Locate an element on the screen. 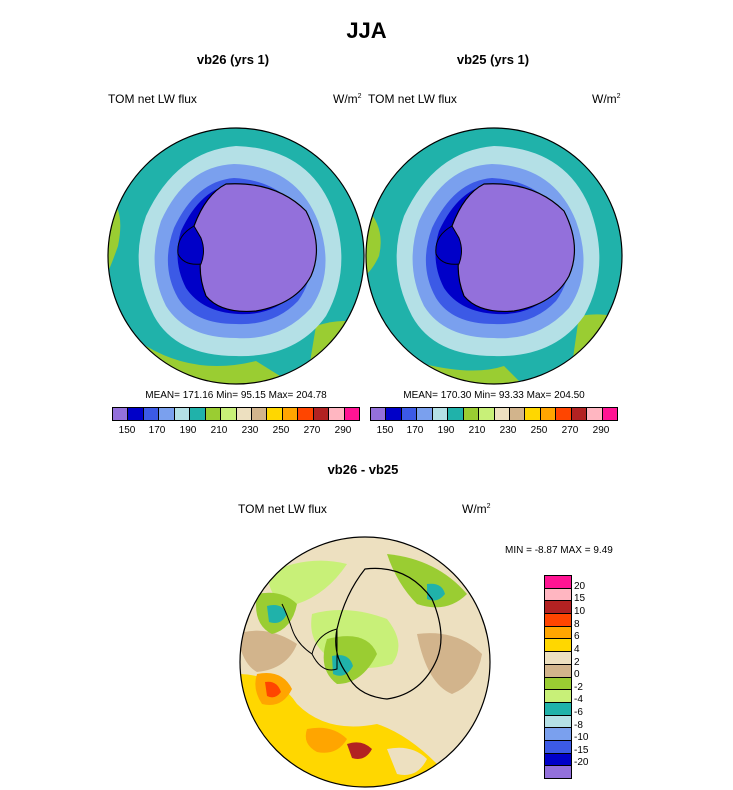  panel-2-units: W/m2 is located at coordinates (606, 99).